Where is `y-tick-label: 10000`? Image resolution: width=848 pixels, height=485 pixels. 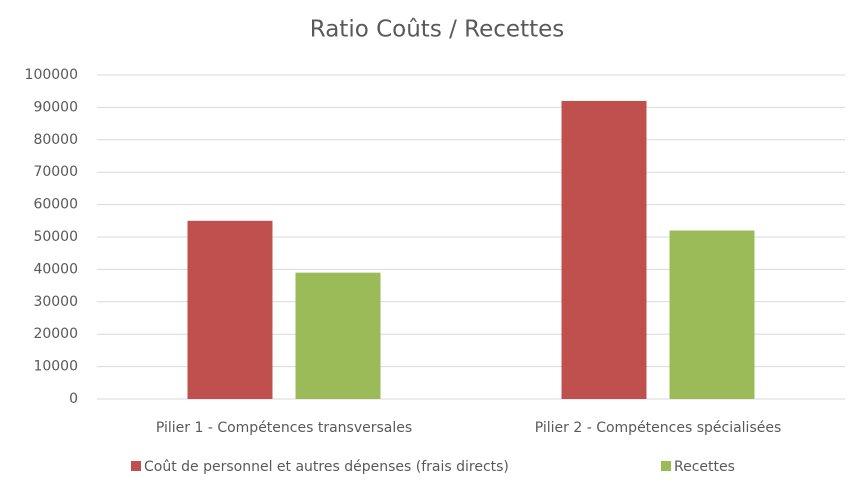
y-tick-label: 10000 is located at coordinates (55, 367).